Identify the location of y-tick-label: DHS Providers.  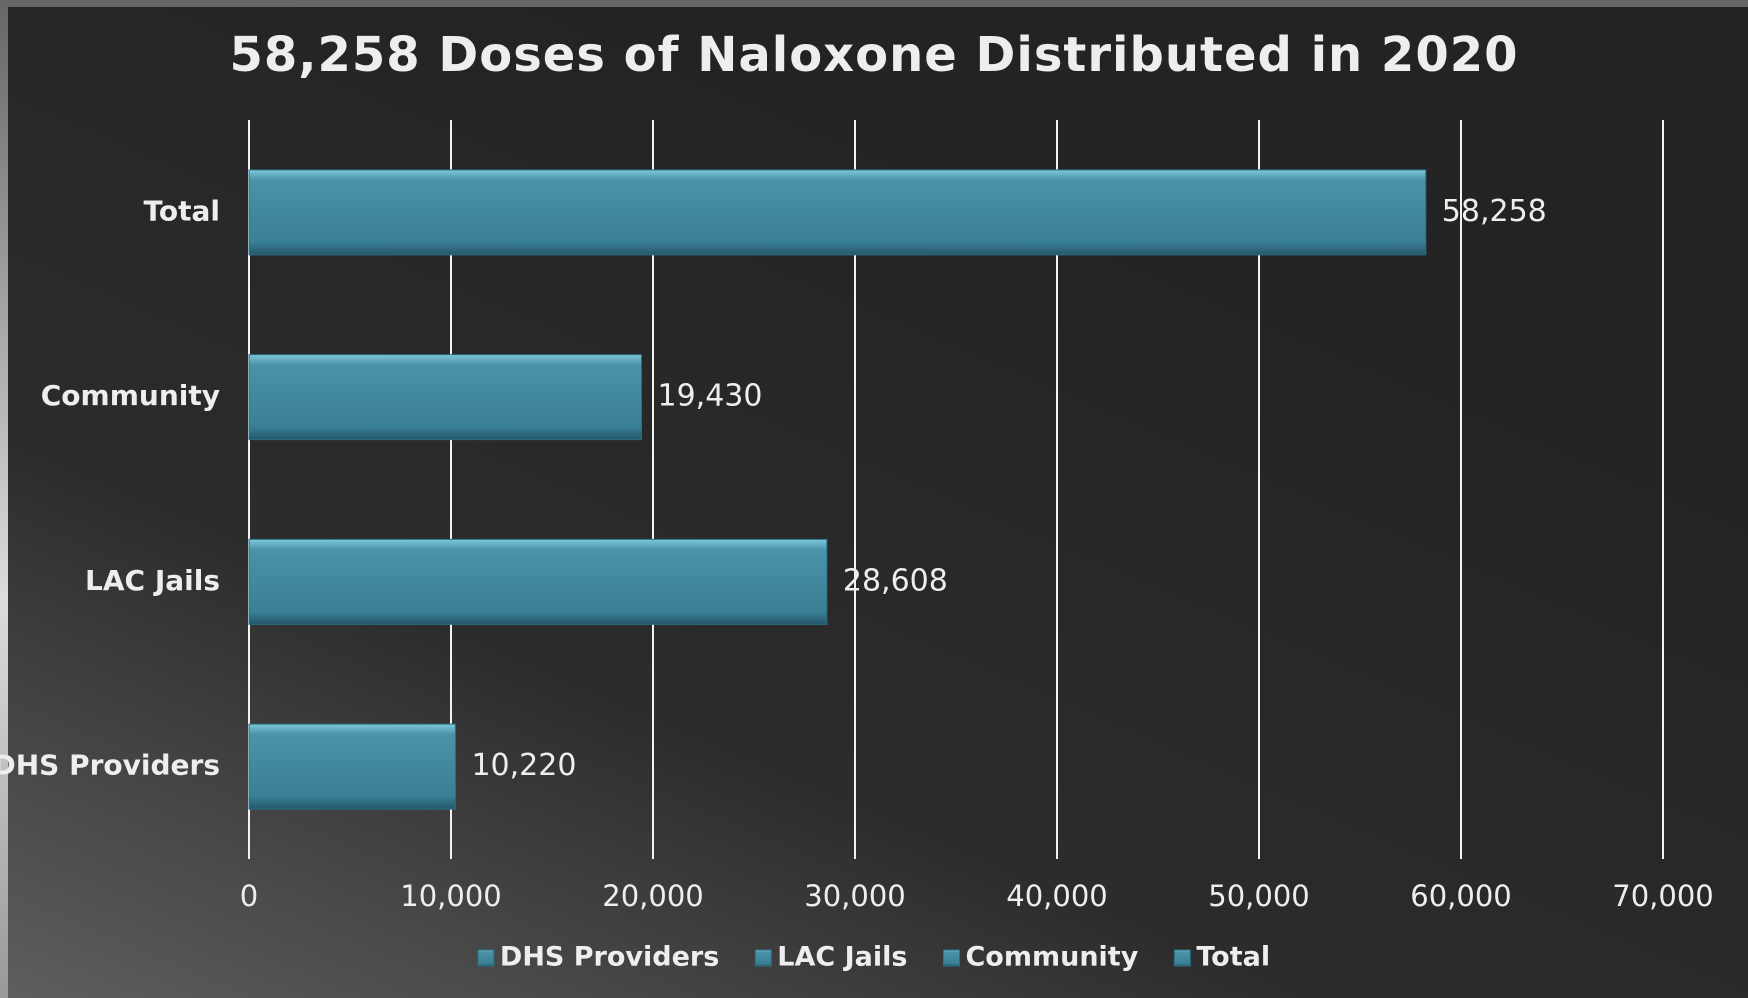
(110, 765).